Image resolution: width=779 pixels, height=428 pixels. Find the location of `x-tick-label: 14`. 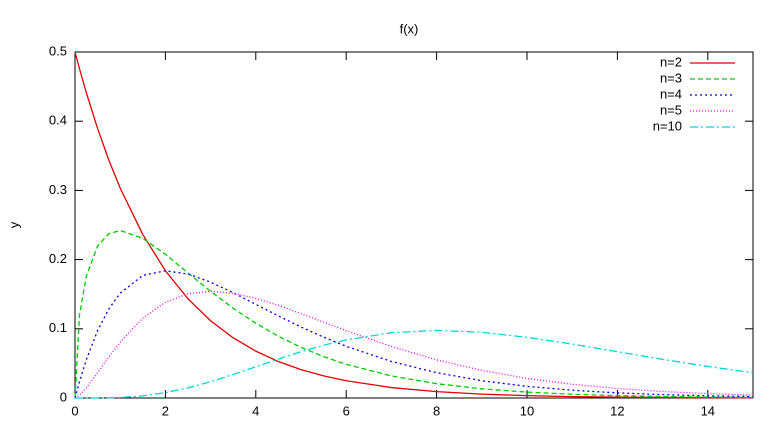

x-tick-label: 14 is located at coordinates (708, 410).